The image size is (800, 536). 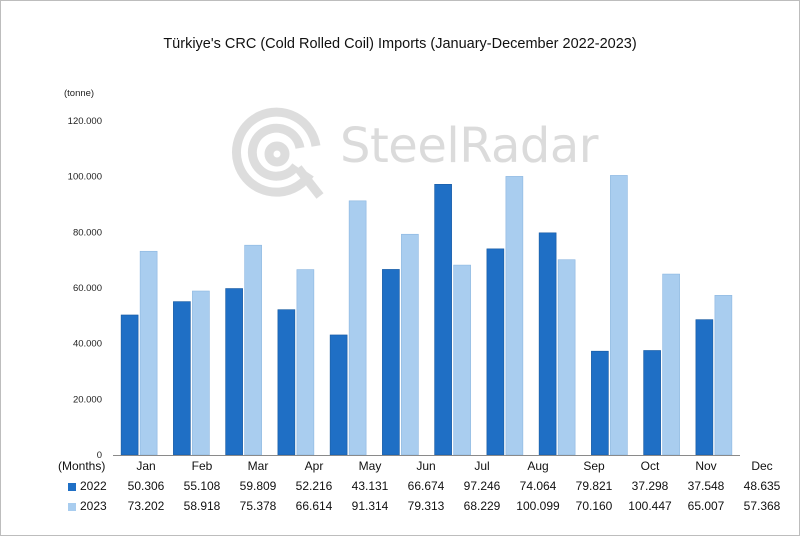 What do you see at coordinates (277, 153) in the screenshot?
I see `steelradar-logo-icon` at bounding box center [277, 153].